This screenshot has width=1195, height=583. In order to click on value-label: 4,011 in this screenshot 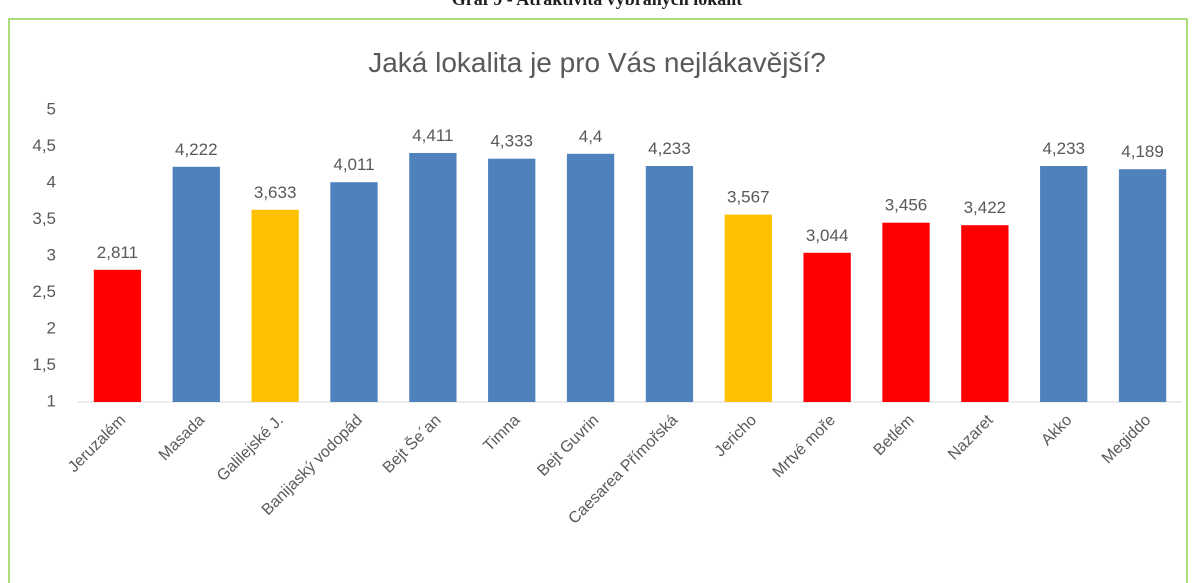, I will do `click(353, 164)`.